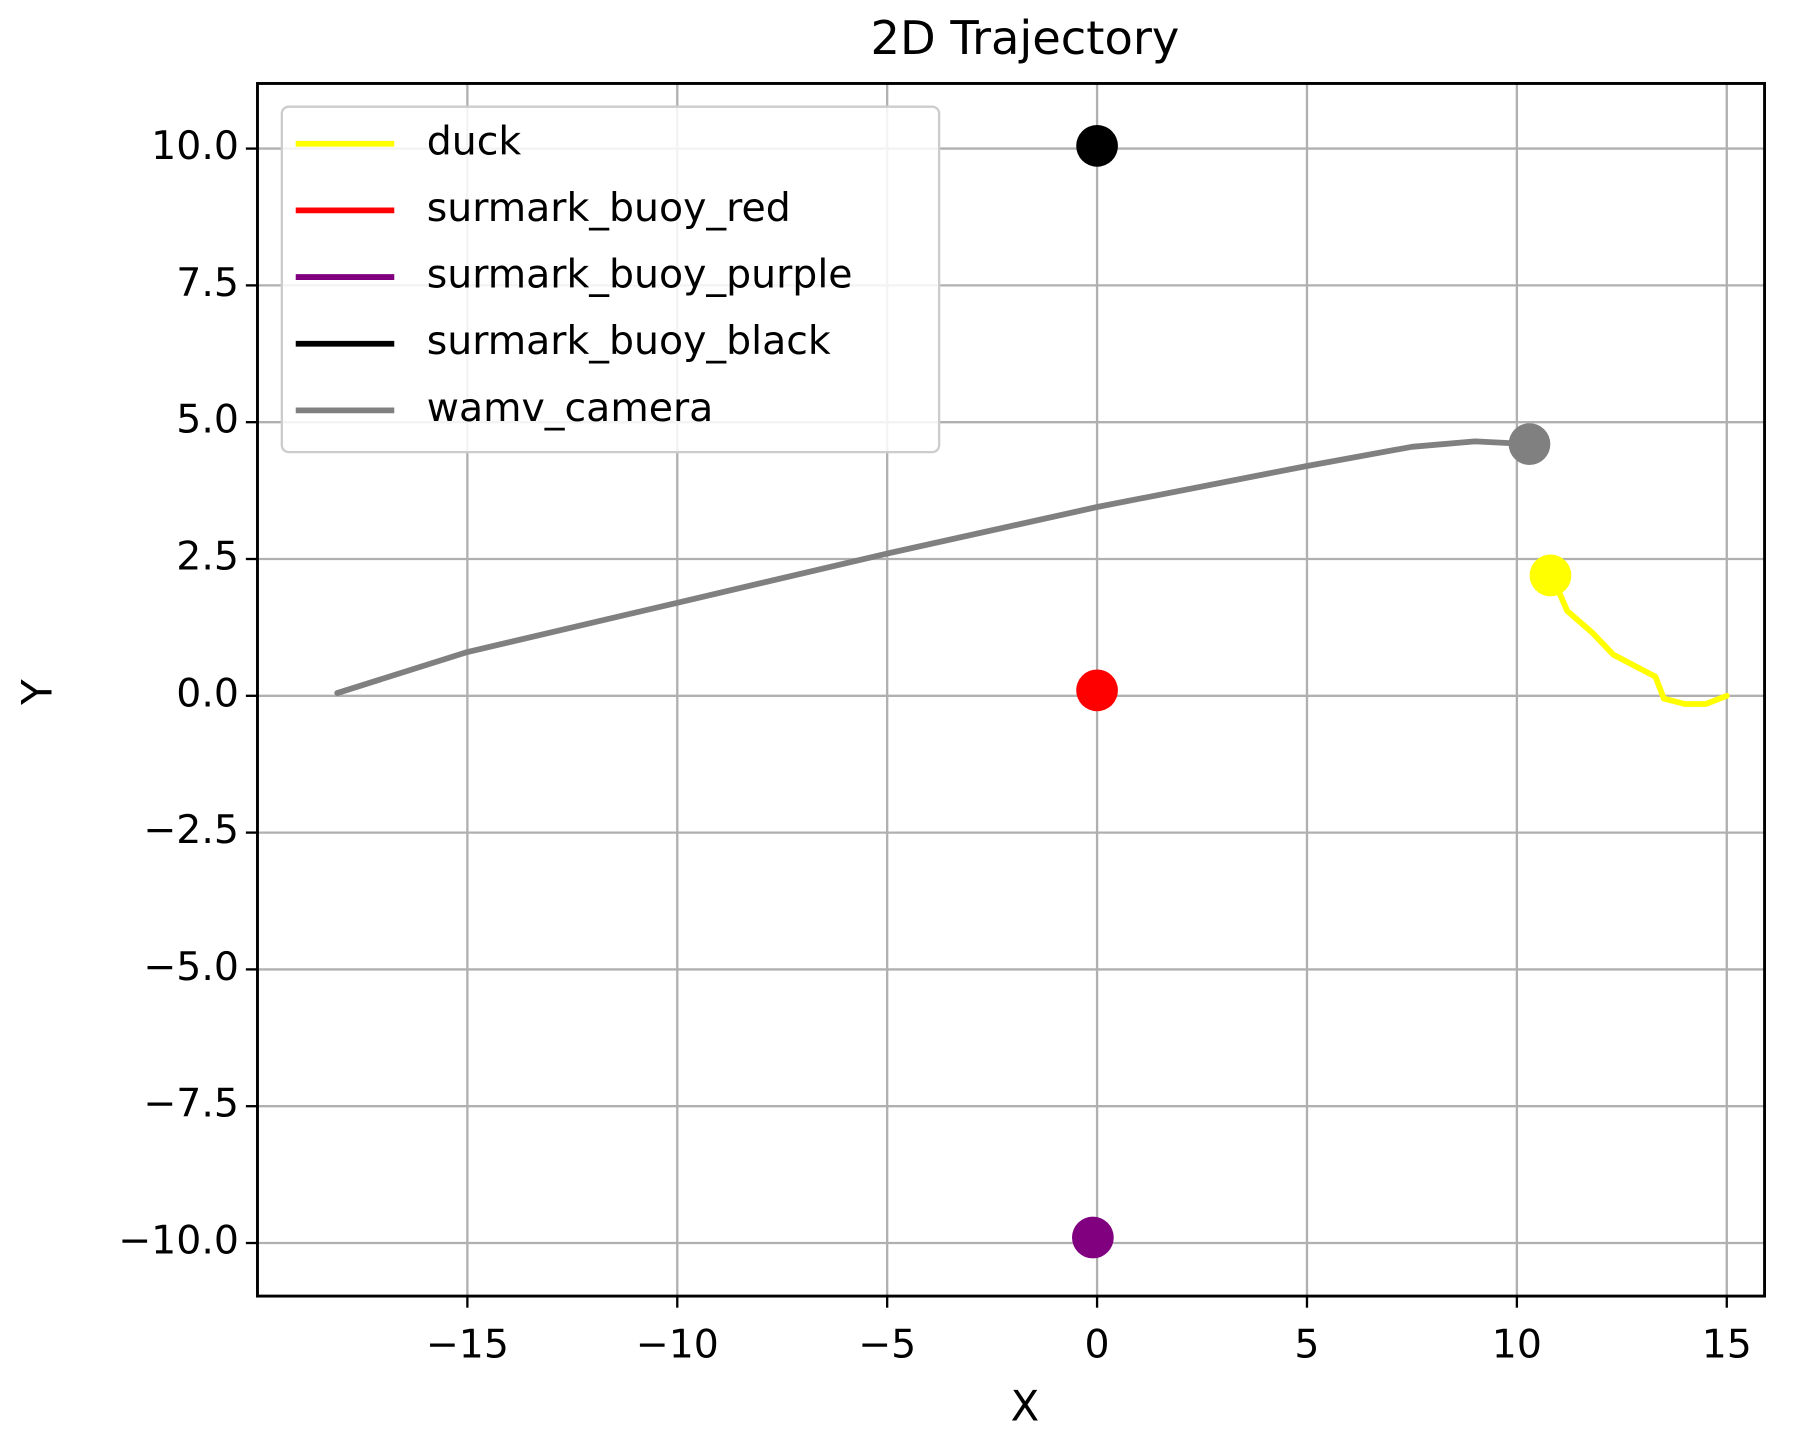  What do you see at coordinates (195, 146) in the screenshot?
I see `y-tick-label: 10.0` at bounding box center [195, 146].